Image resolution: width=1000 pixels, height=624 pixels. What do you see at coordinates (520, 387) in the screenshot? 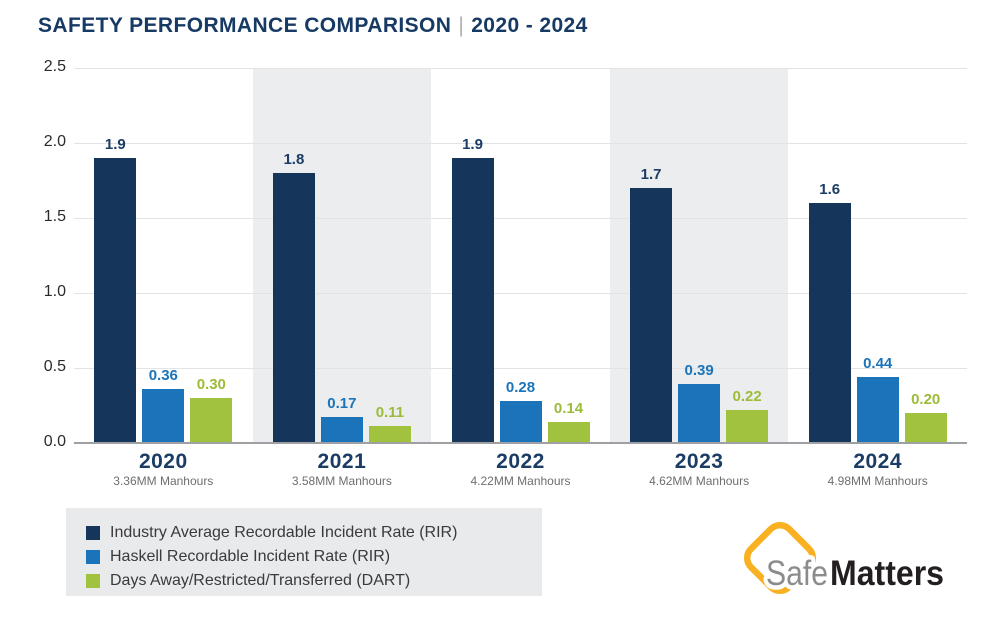
I see `bar-value-label: 0.28` at bounding box center [520, 387].